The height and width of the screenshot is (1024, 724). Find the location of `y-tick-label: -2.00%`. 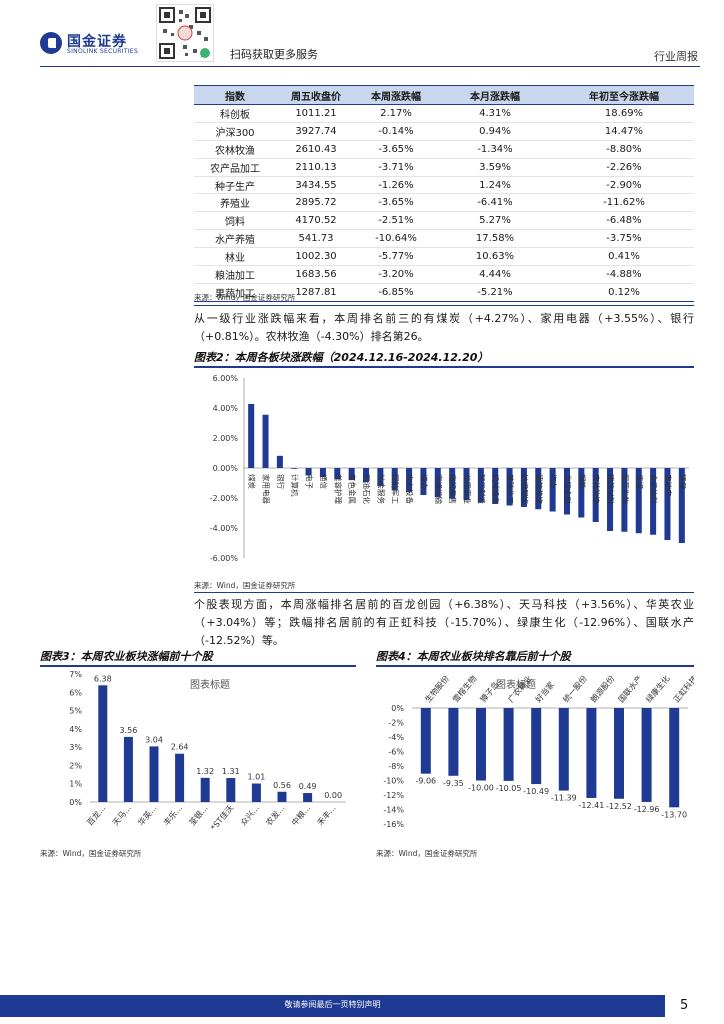

y-tick-label: -2.00% is located at coordinates (224, 498).